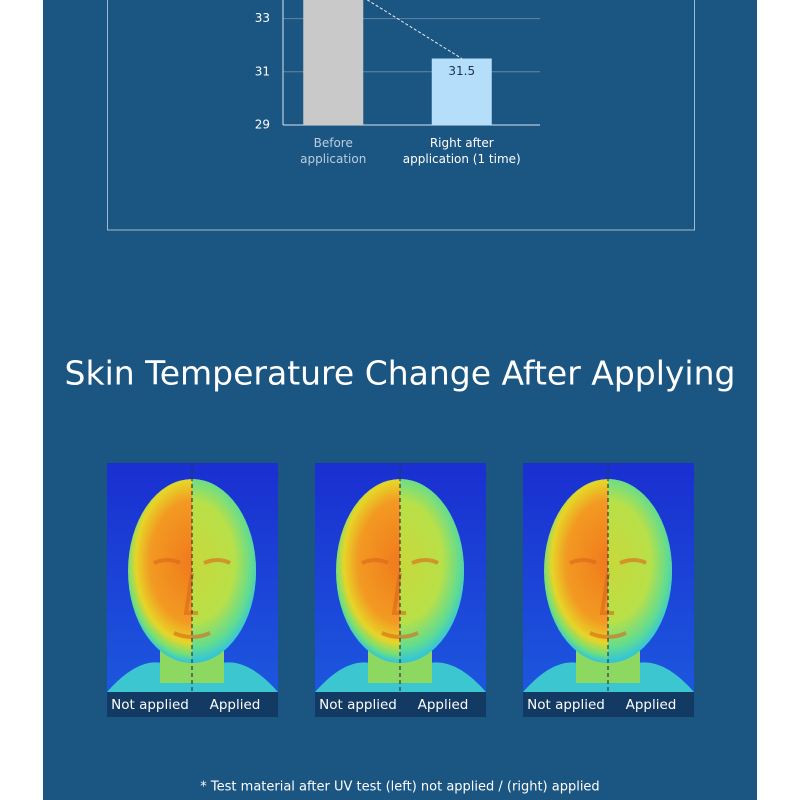 The width and height of the screenshot is (800, 800). What do you see at coordinates (462, 151) in the screenshot?
I see `x-tick-label: Right after application (1 time)` at bounding box center [462, 151].